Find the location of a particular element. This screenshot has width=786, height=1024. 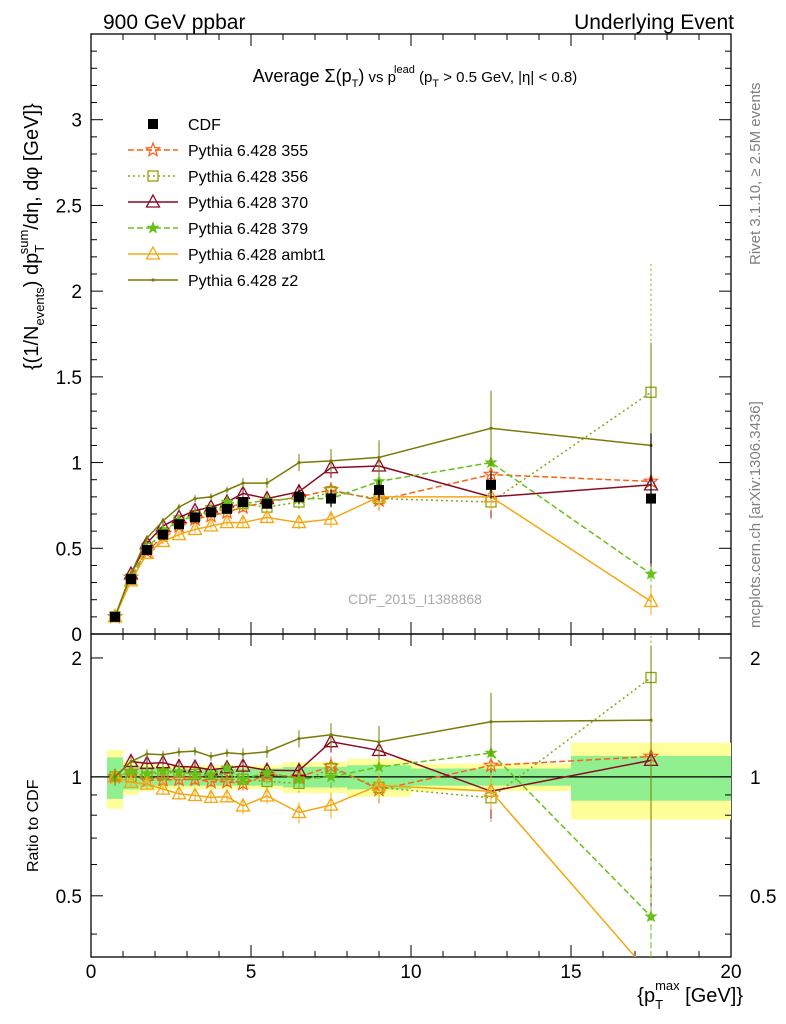

legend-label: Pythia 6.428 355 is located at coordinates (248, 151).